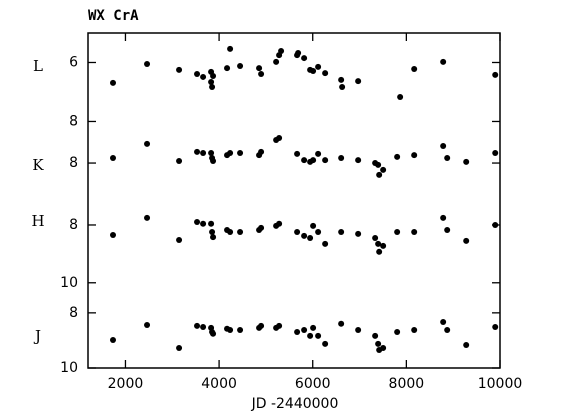 This screenshot has height=413, width=570. What do you see at coordinates (295, 404) in the screenshot?
I see `x-axis-label: JD -2440000` at bounding box center [295, 404].